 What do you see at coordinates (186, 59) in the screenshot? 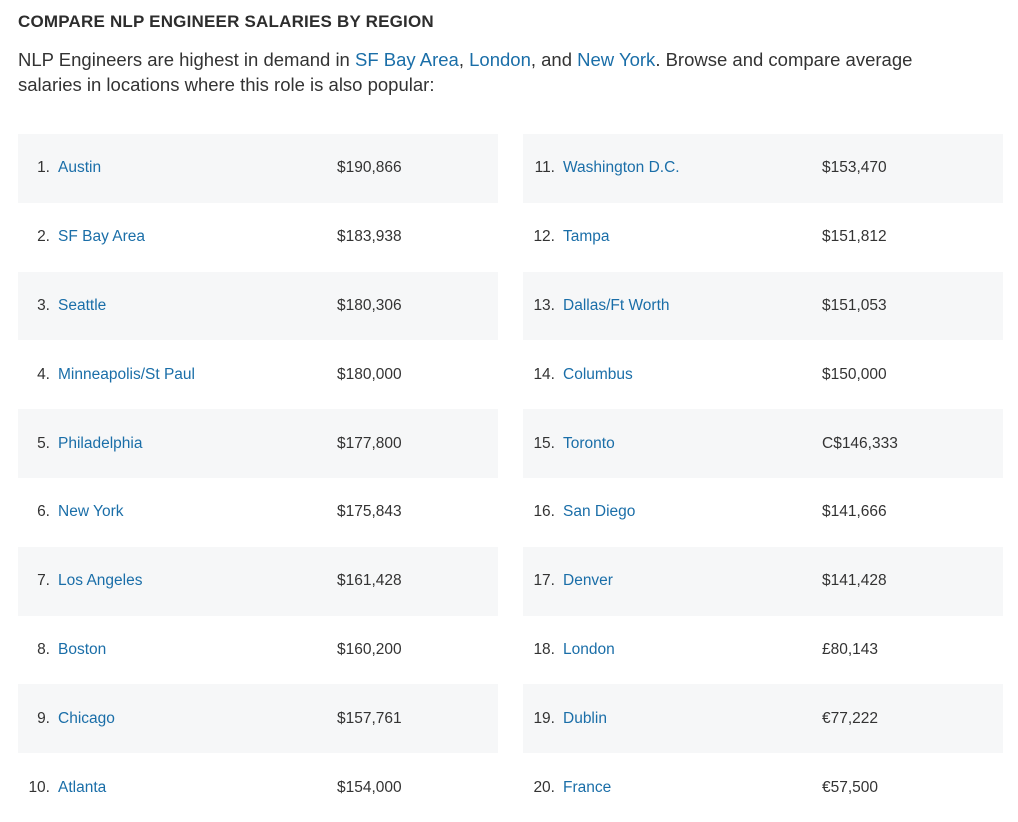
I see `intro-prefix: NLP Engineers are highest in demand in` at bounding box center [186, 59].